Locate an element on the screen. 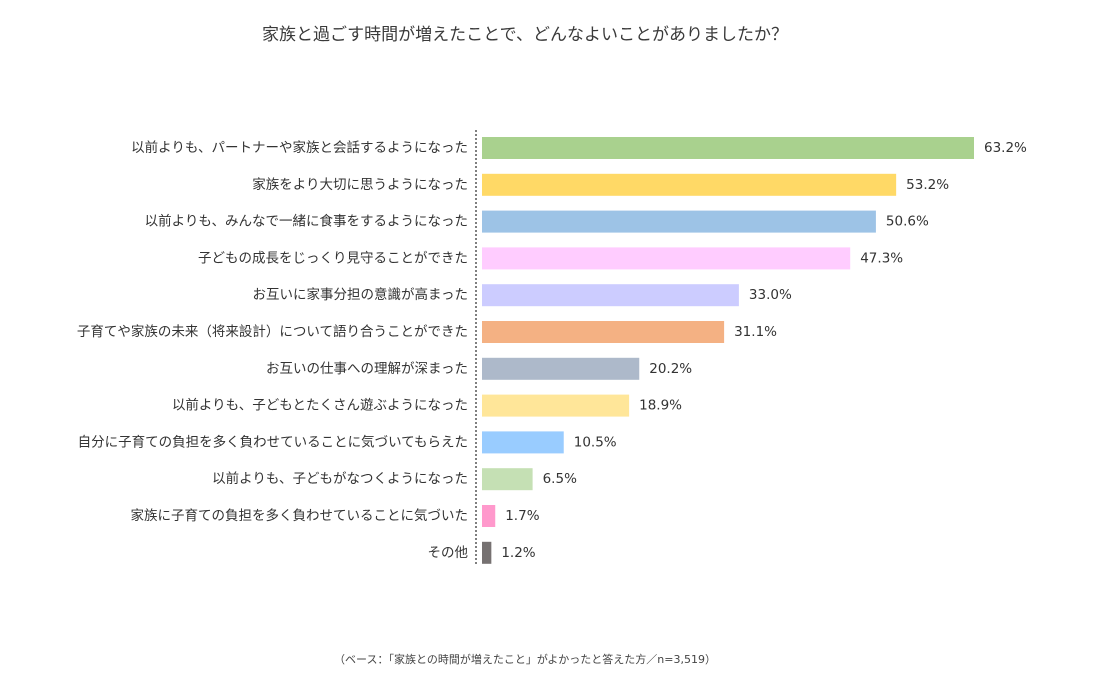 This screenshot has width=1113, height=686. value-label: 1.2% is located at coordinates (518, 553).